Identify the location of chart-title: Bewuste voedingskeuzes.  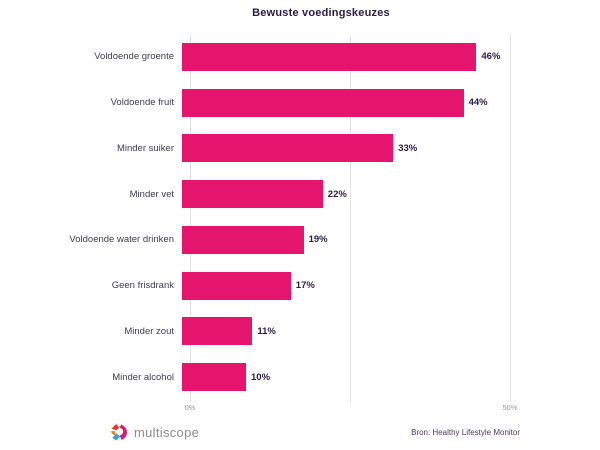
(321, 13).